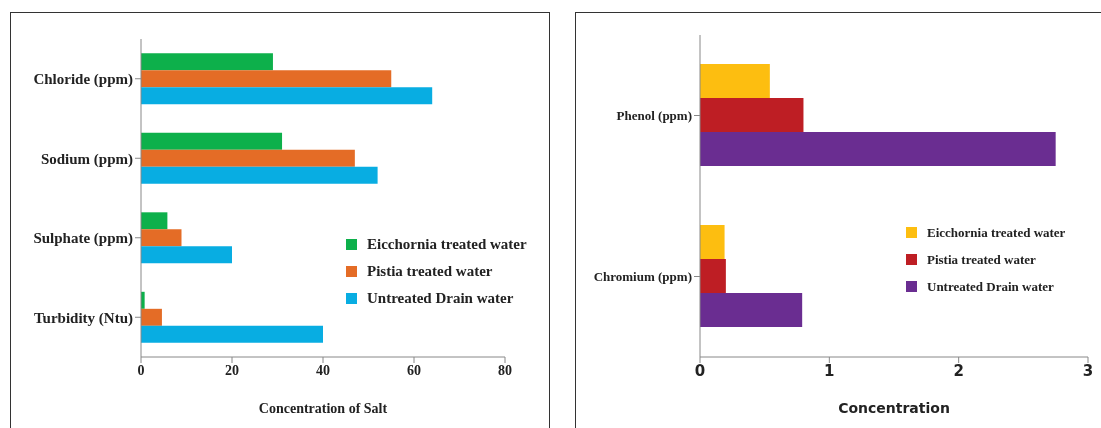 The width and height of the screenshot is (1101, 428). I want to click on x-tick-label: 2, so click(958, 370).